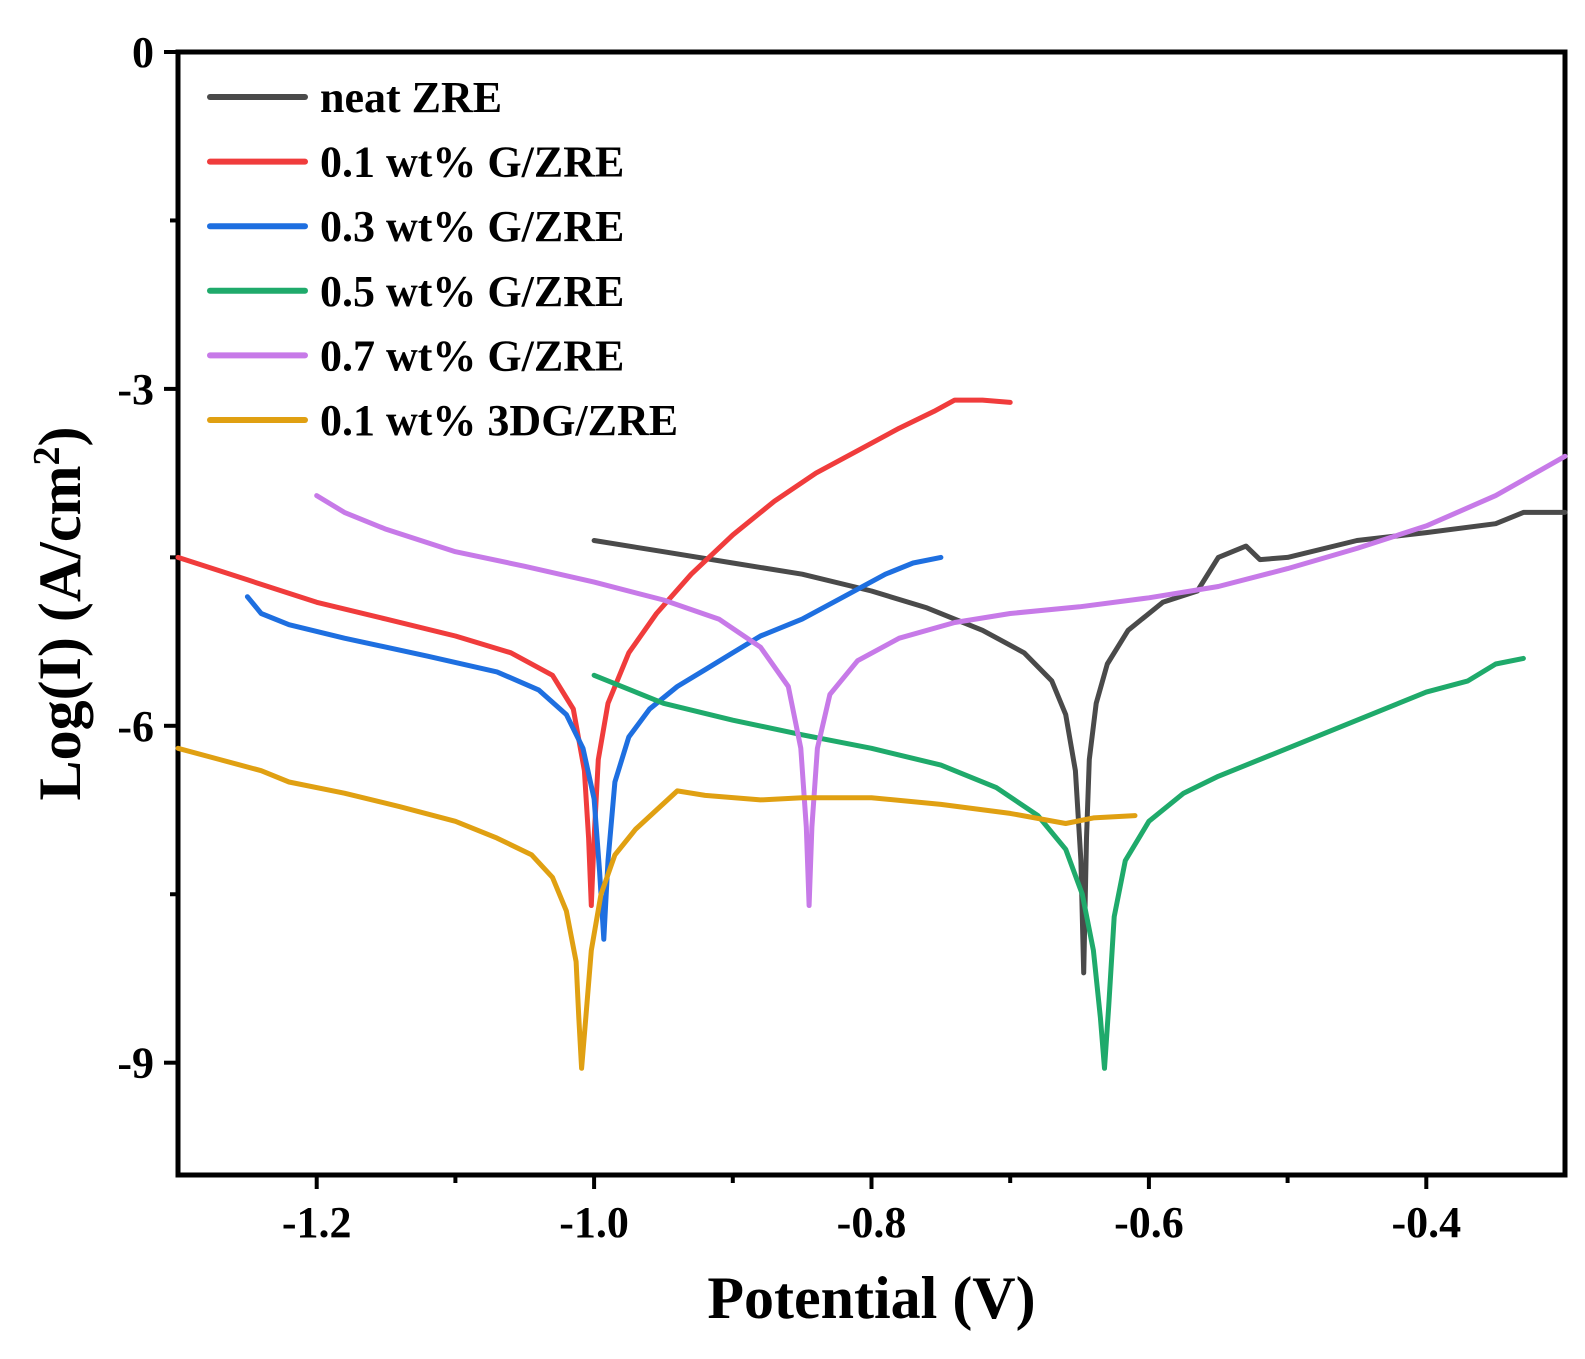  Describe the element at coordinates (499, 420) in the screenshot. I see `legend-label: 0.1 wt% 3DG/ZRE` at that location.